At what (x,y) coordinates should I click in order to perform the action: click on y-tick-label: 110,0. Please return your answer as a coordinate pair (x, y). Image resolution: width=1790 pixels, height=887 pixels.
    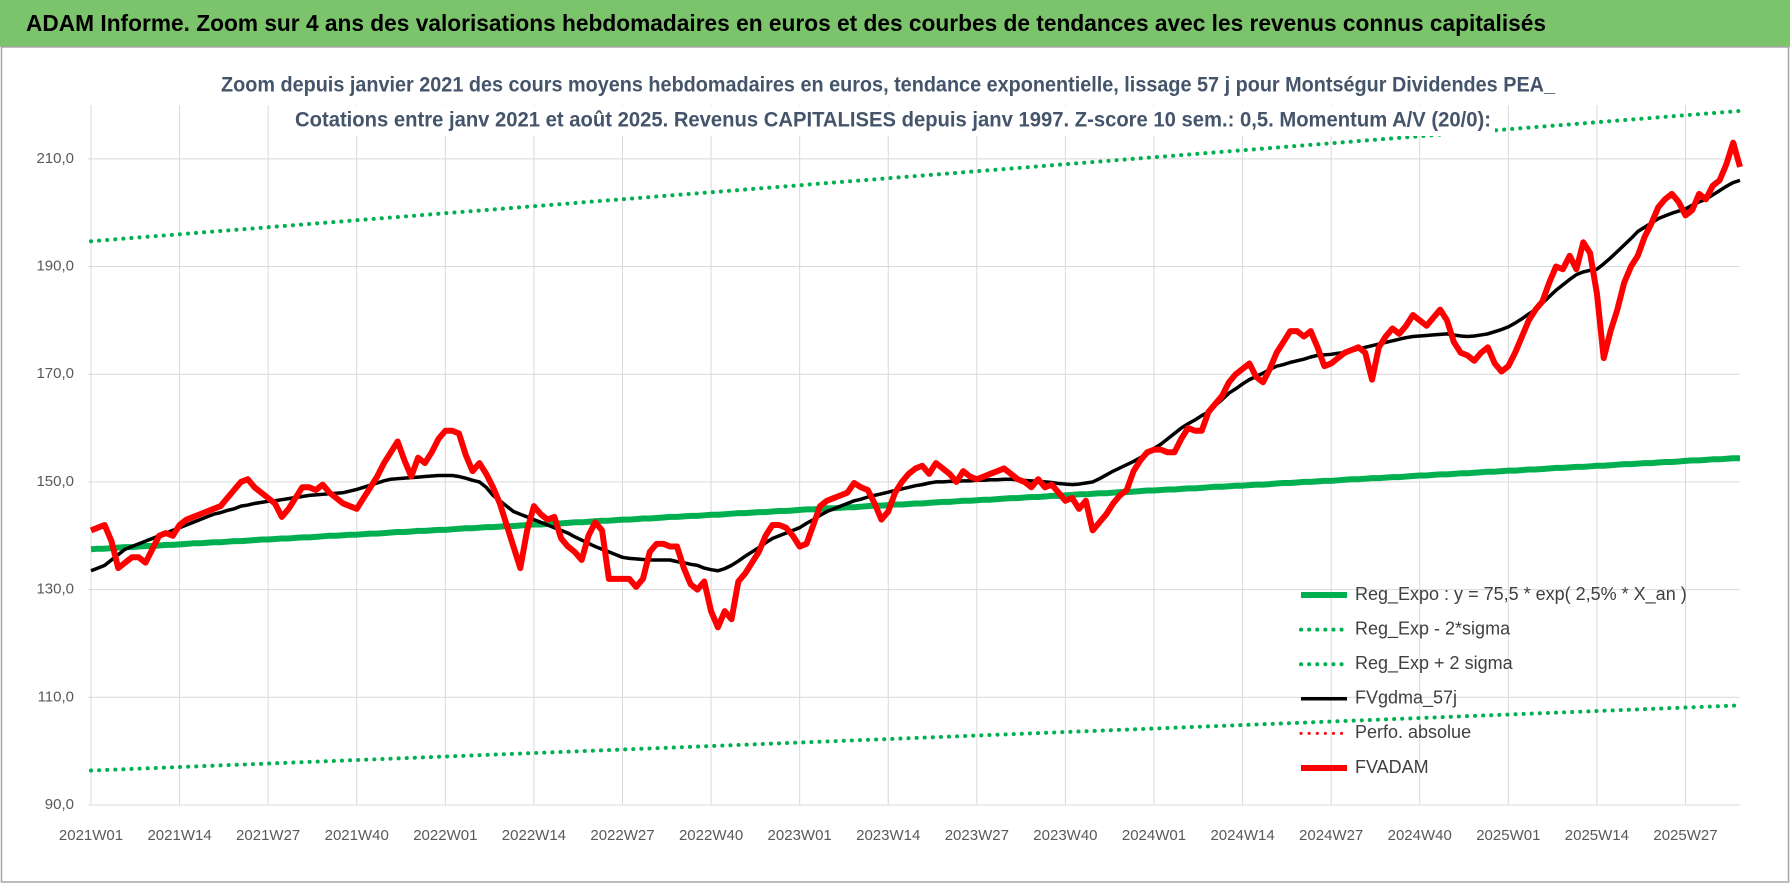
    Looking at the image, I should click on (56, 696).